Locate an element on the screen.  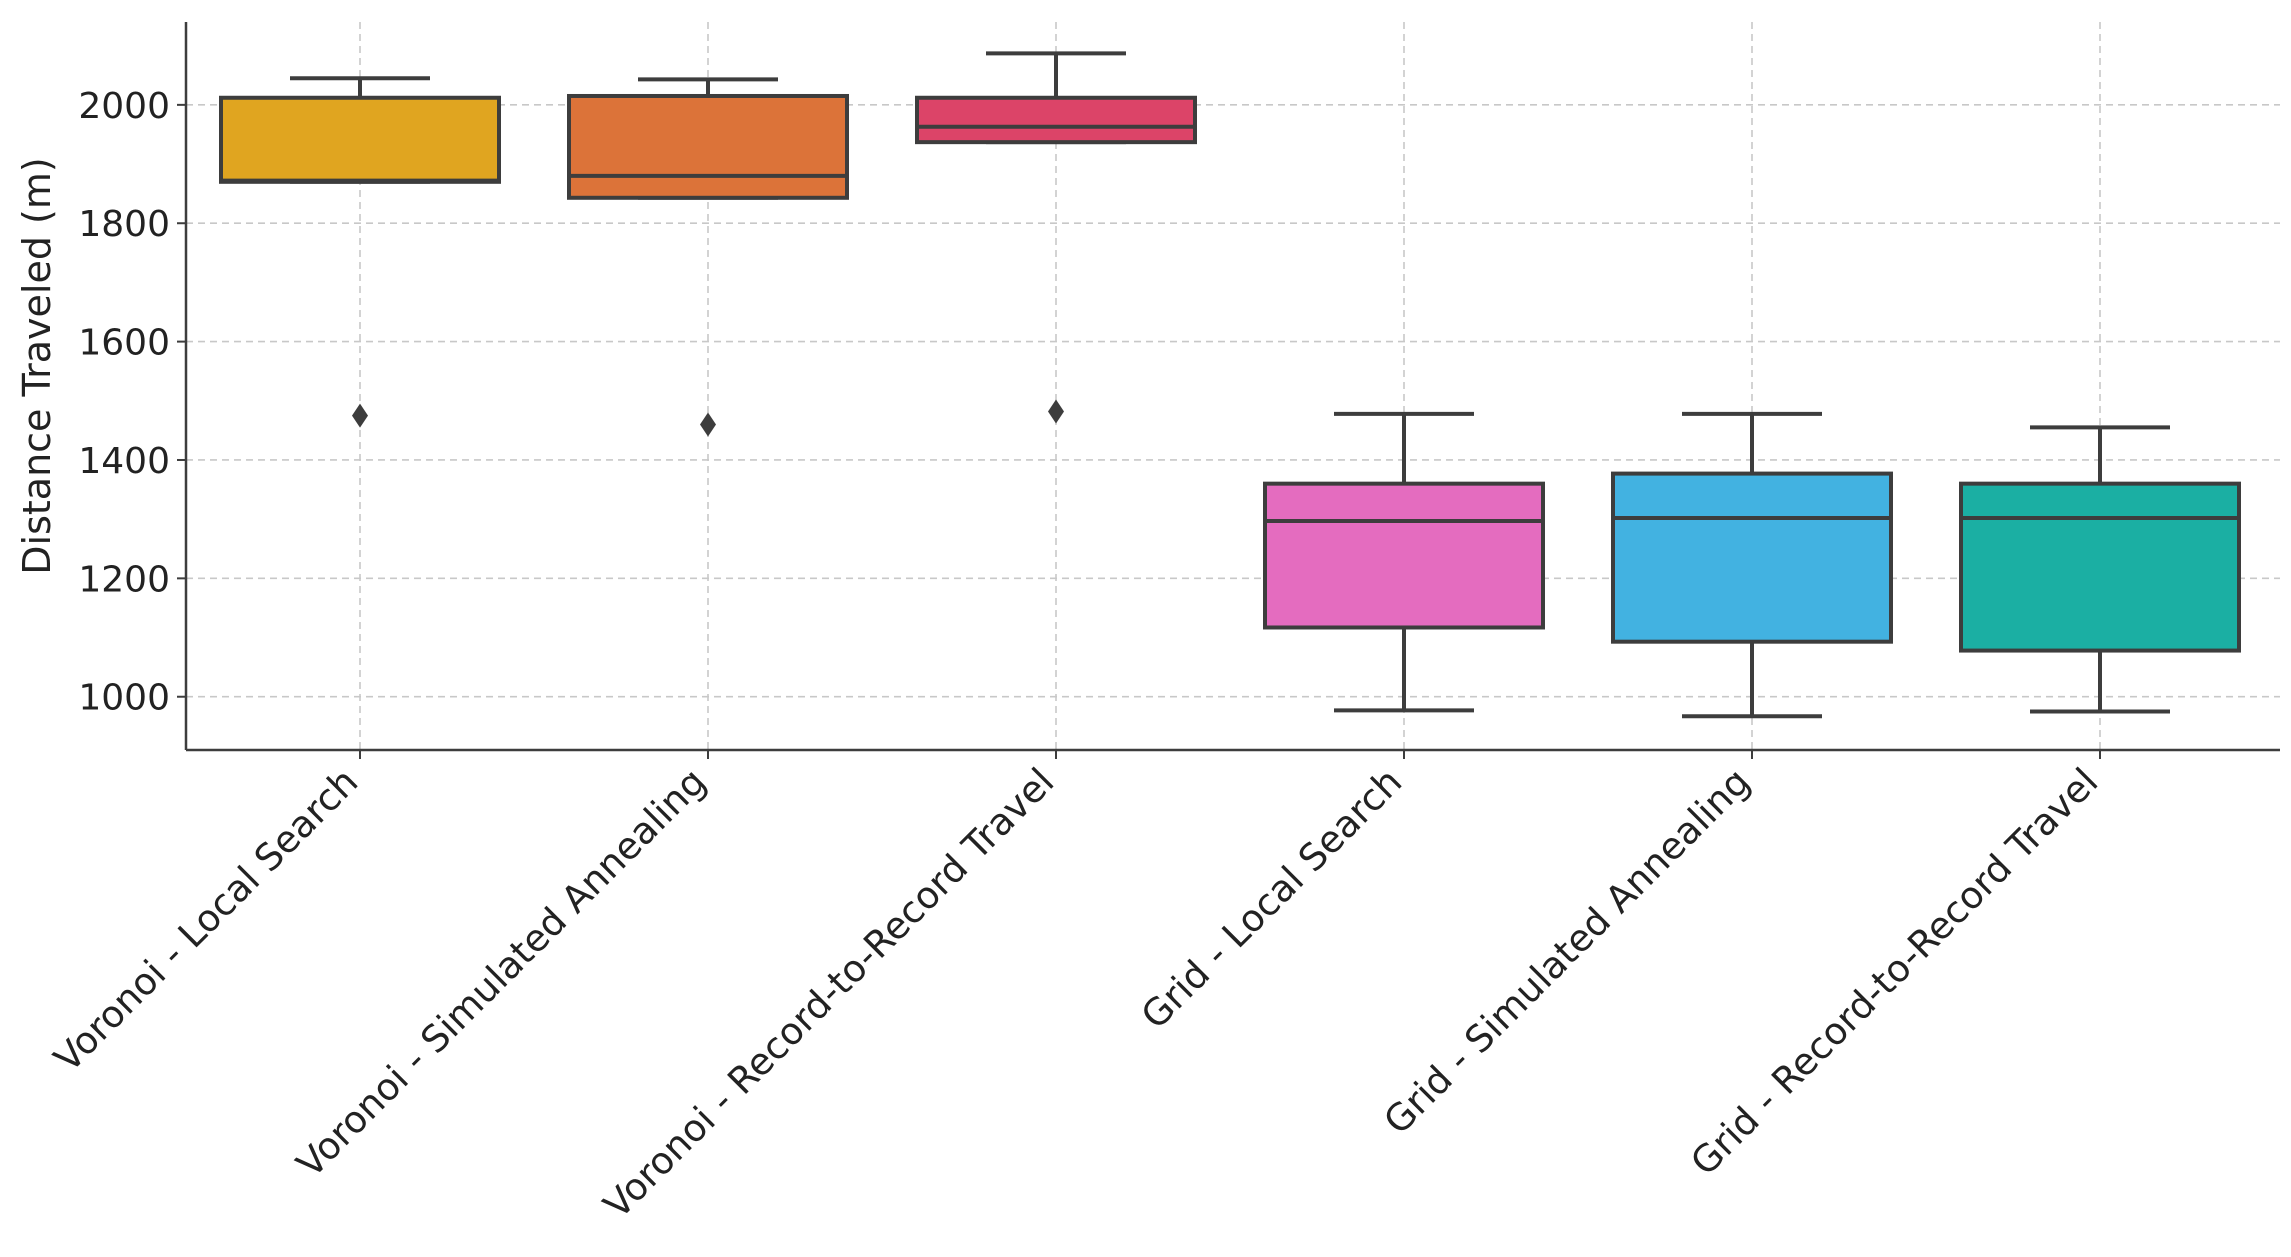
y-tick-label-2000: 2000 is located at coordinates (124, 106).